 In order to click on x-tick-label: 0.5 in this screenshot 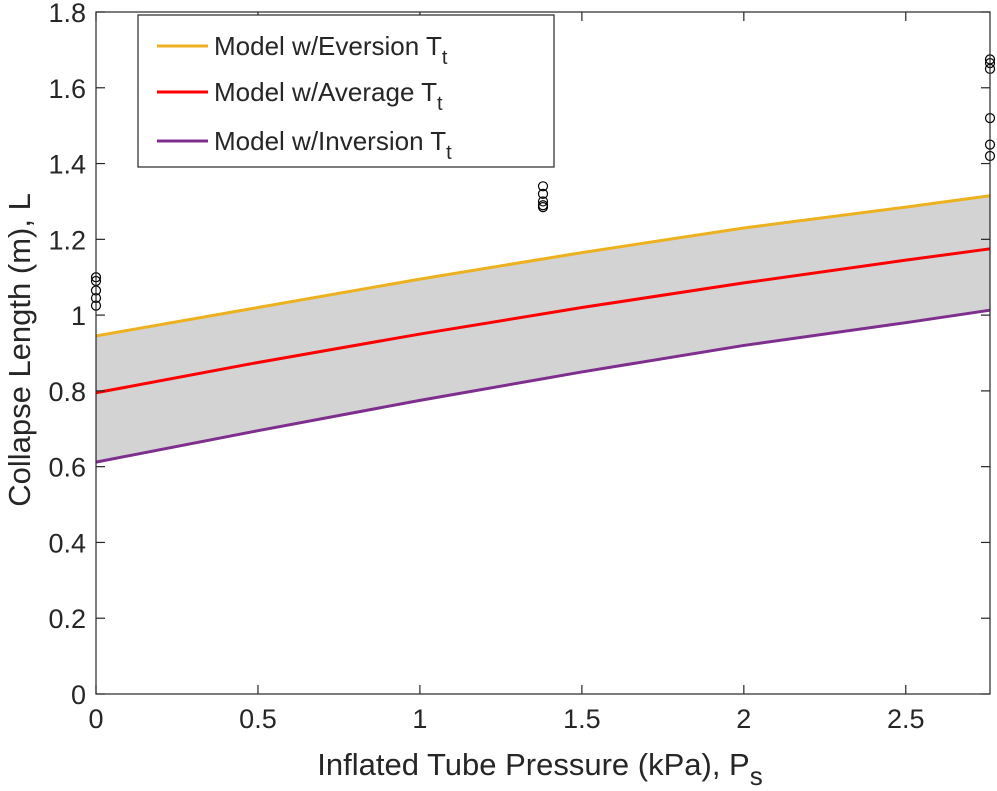, I will do `click(258, 719)`.